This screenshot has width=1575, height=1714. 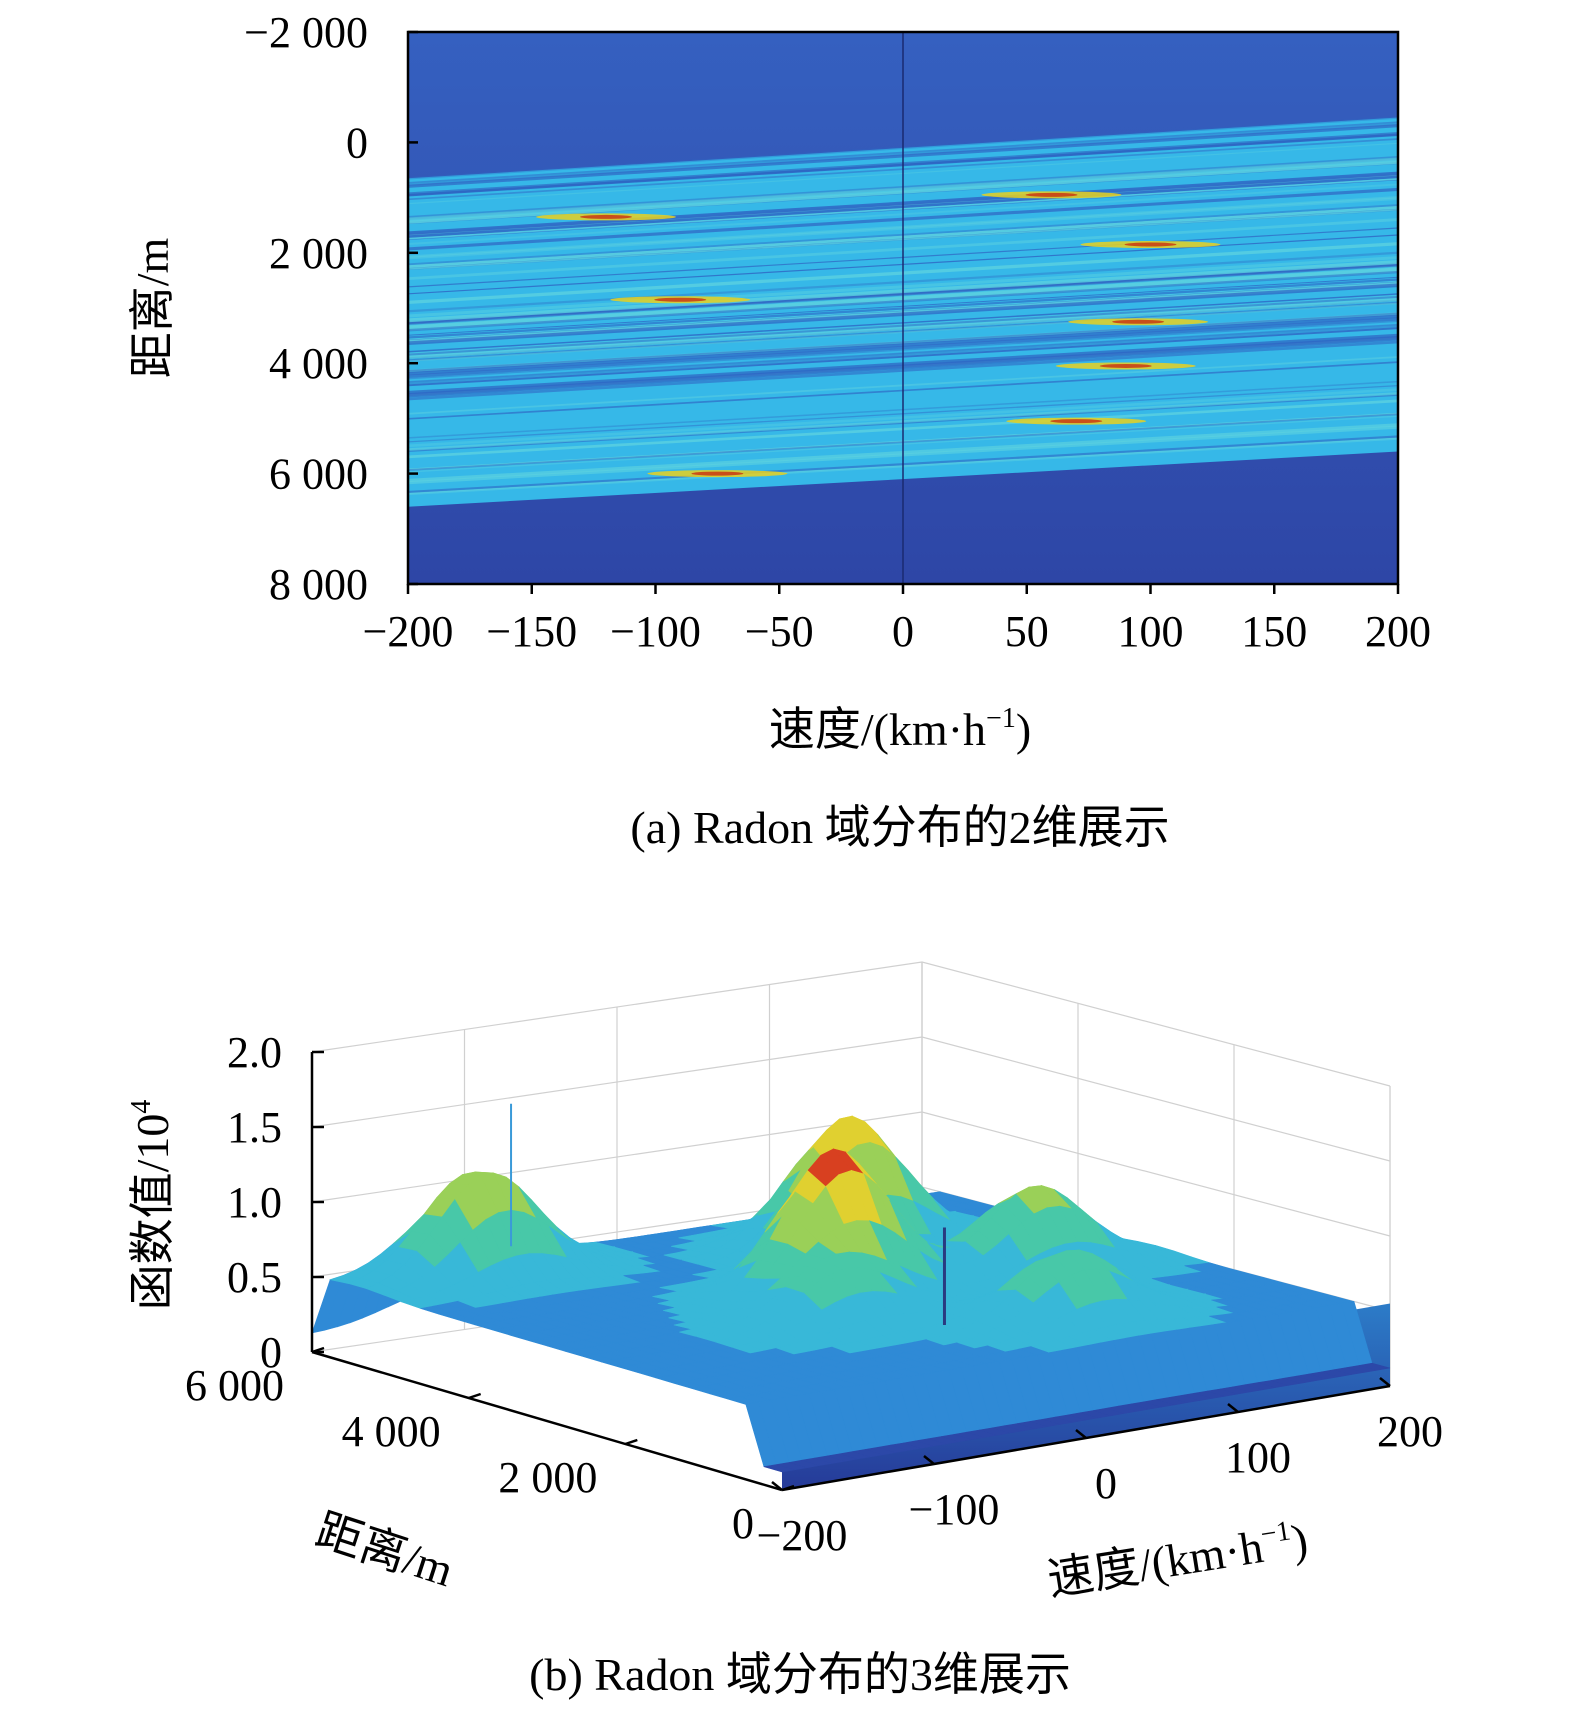 What do you see at coordinates (802, 1535) in the screenshot?
I see `speed-tick-label: −200` at bounding box center [802, 1535].